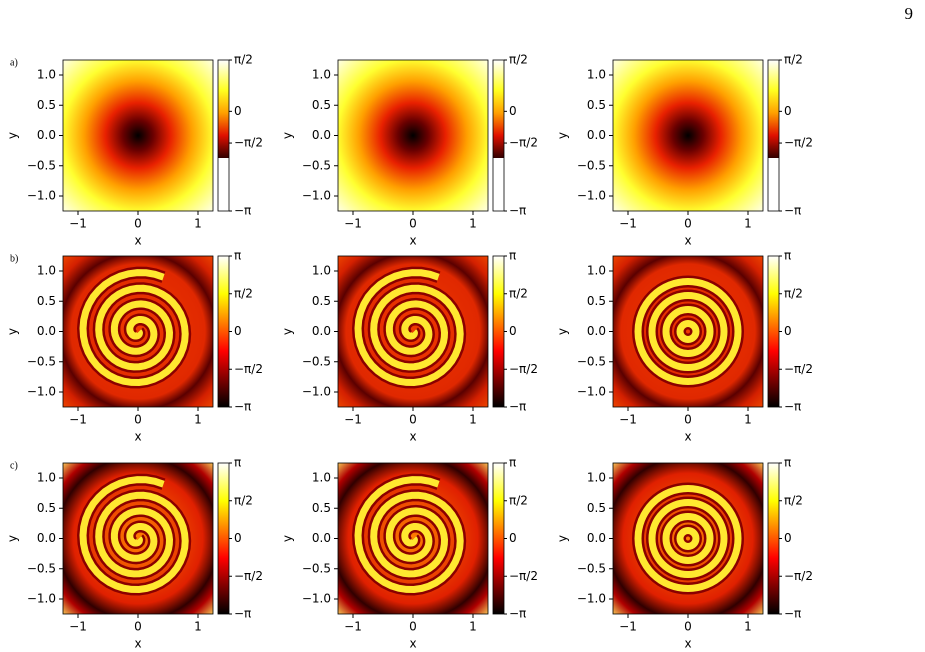 The width and height of the screenshot is (925, 652). Describe the element at coordinates (909, 13) in the screenshot. I see `page-number: 9` at that location.